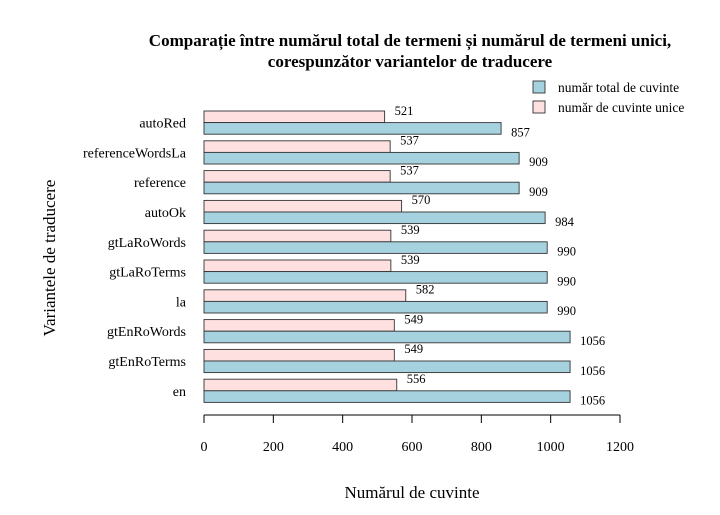  Describe the element at coordinates (375, 307) in the screenshot. I see `bar-total-la` at that location.